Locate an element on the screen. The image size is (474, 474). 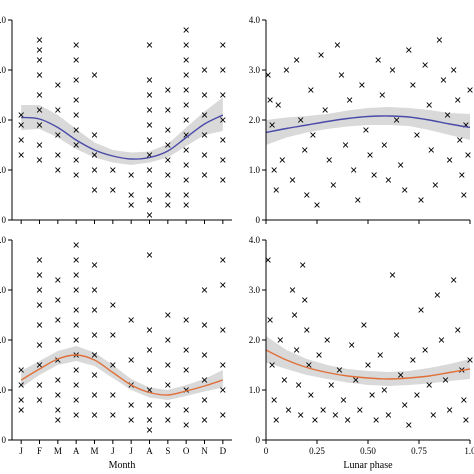
x-tick-label: A is located at coordinates (76, 451).